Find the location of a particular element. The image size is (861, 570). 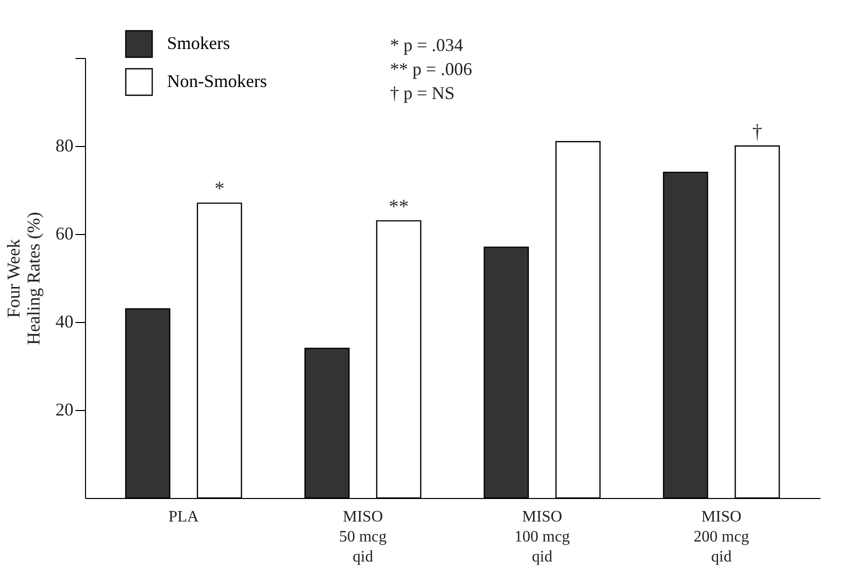

x-tick-label: MISO 200 mcg qid is located at coordinates (722, 537).